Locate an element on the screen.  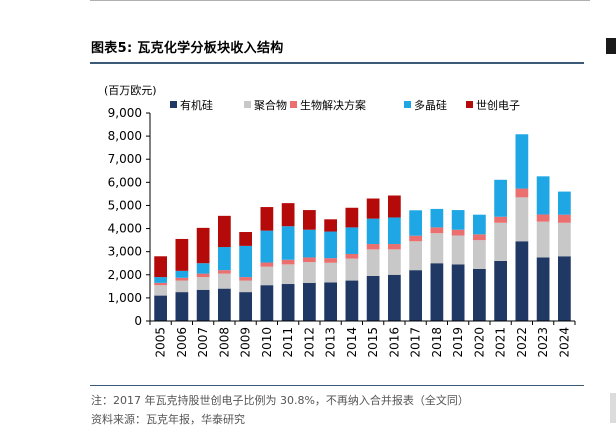
x-tick-label: 2024 is located at coordinates (564, 342).